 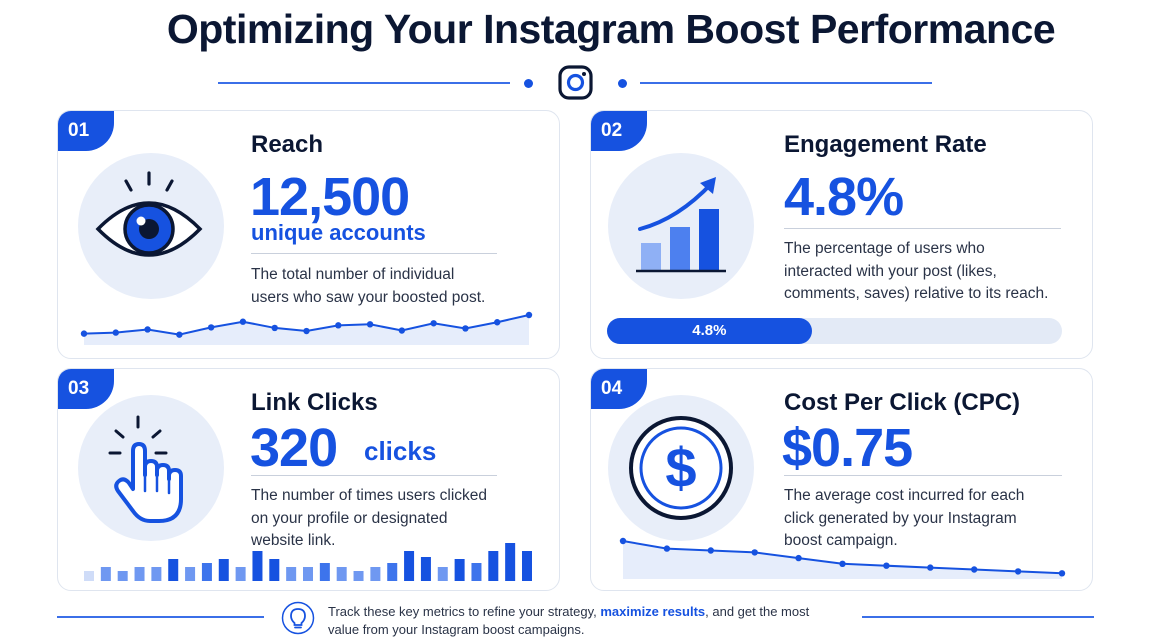 I want to click on engagement-progress-bar: 4.8%, so click(x=834, y=331).